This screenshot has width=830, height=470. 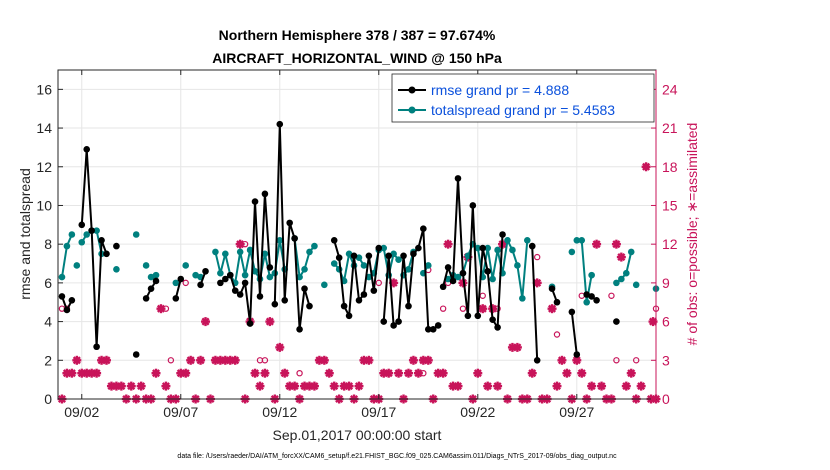 I want to click on legend-box, so click(x=523, y=98).